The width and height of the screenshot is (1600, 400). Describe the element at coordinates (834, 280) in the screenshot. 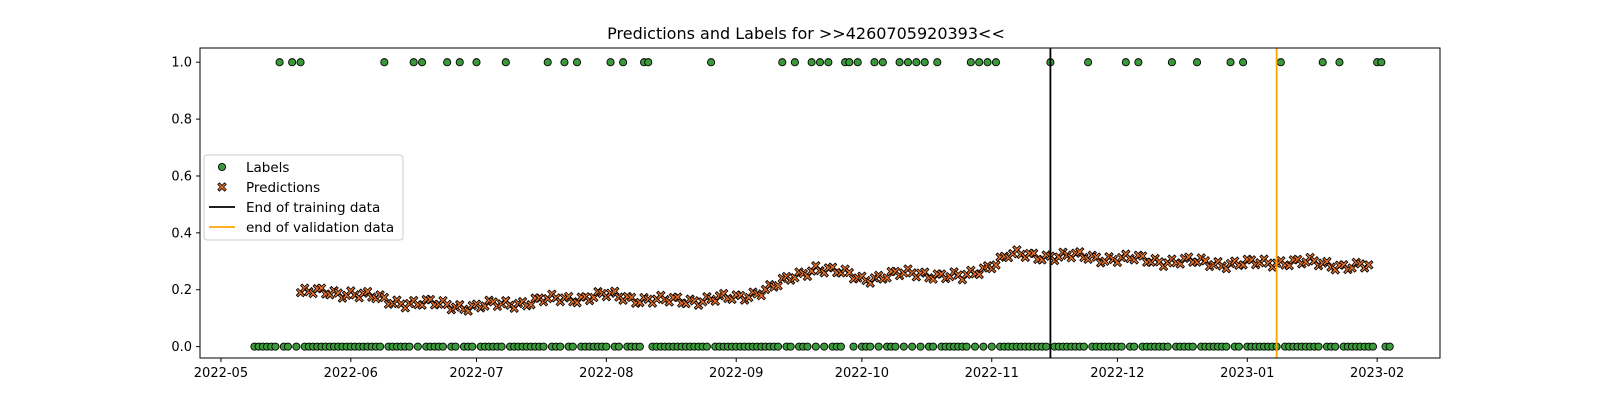

I see `predictions-series` at that location.